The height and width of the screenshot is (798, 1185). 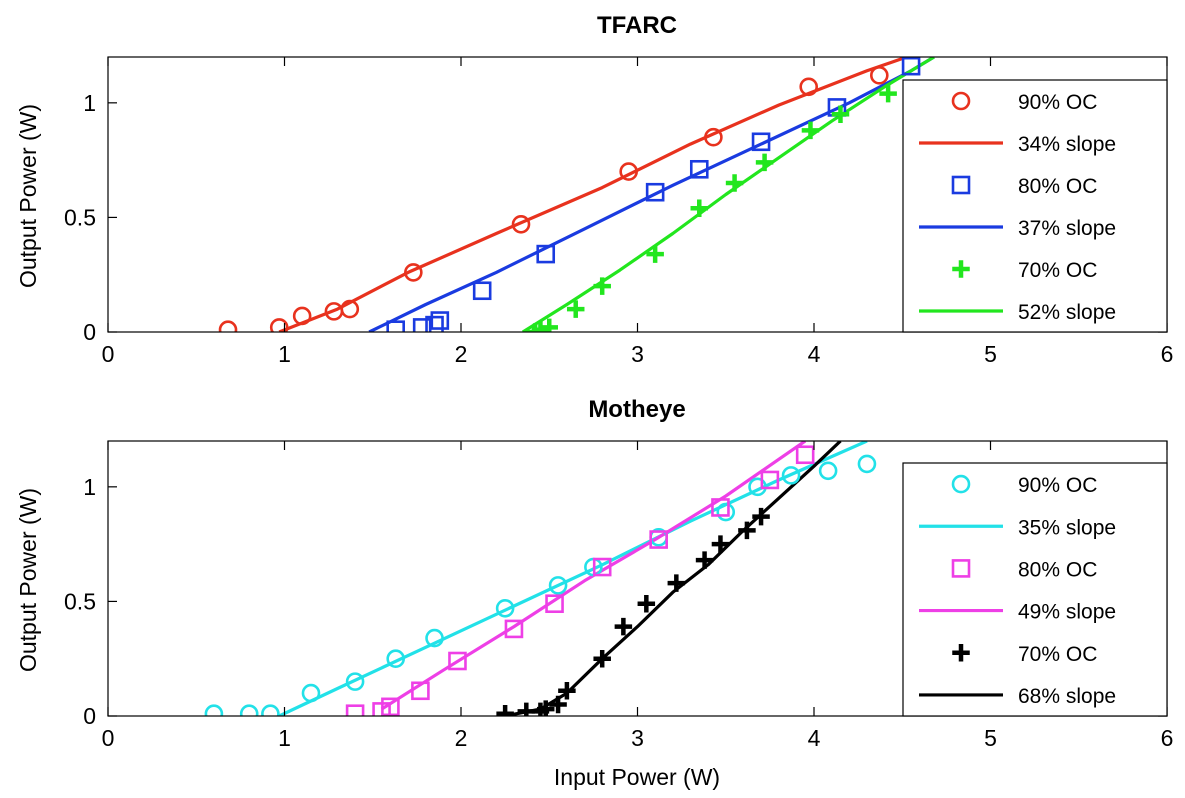 What do you see at coordinates (1067, 527) in the screenshot?
I see `legend-label: 35% slope` at bounding box center [1067, 527].